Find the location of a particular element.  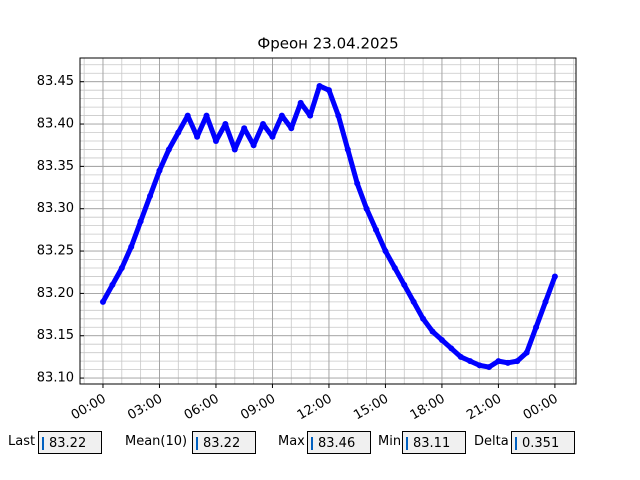

stat-label: Max is located at coordinates (291, 441).